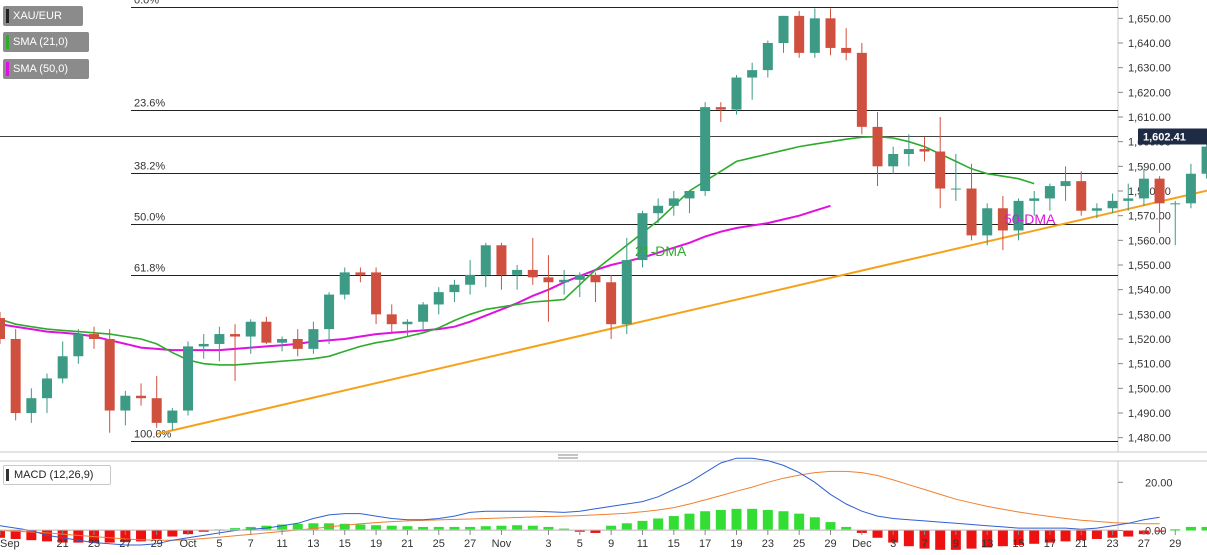  What do you see at coordinates (41, 69) in the screenshot?
I see `legend-sma50-label: SMA (50,0)` at bounding box center [41, 69].